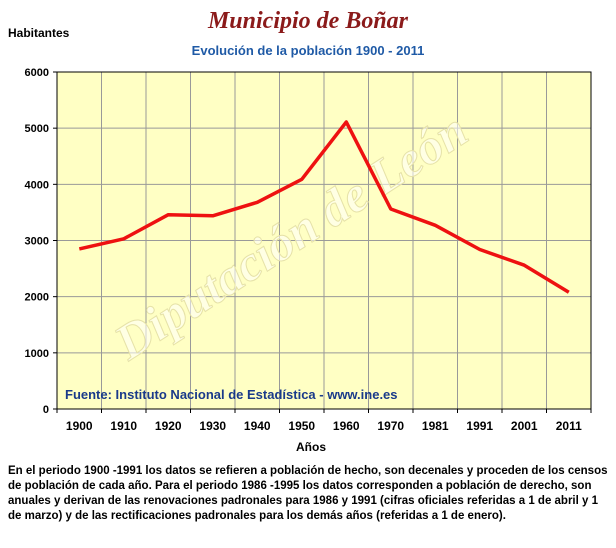 This screenshot has width=616, height=548. I want to click on x-tick-label: 1930, so click(212, 426).